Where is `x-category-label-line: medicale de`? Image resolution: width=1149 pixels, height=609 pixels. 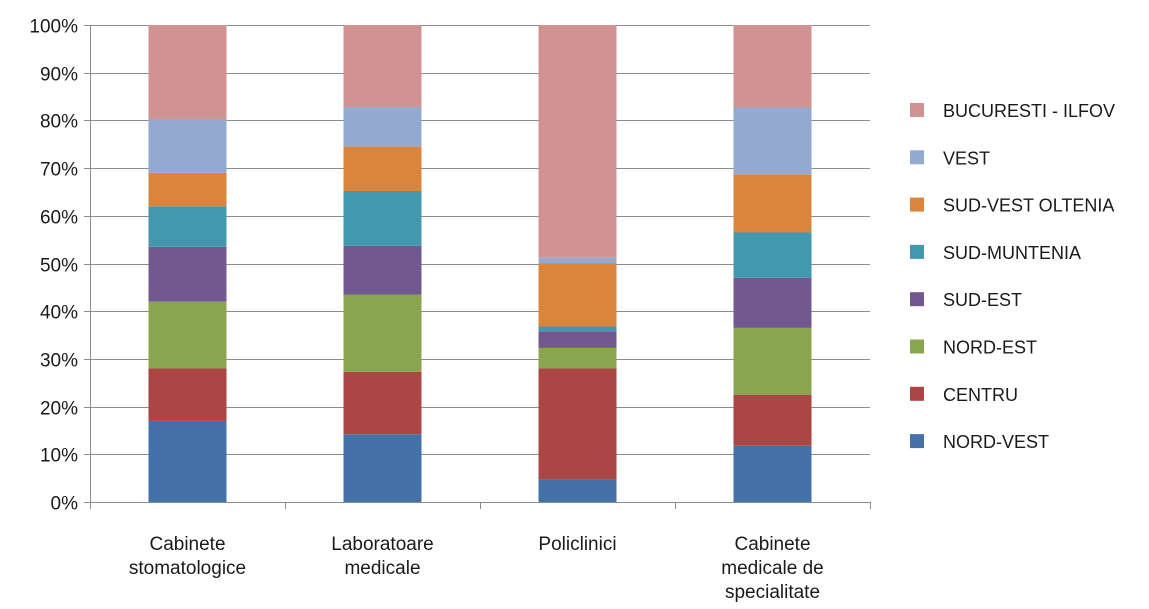 x-category-label-line: medicale de is located at coordinates (772, 568).